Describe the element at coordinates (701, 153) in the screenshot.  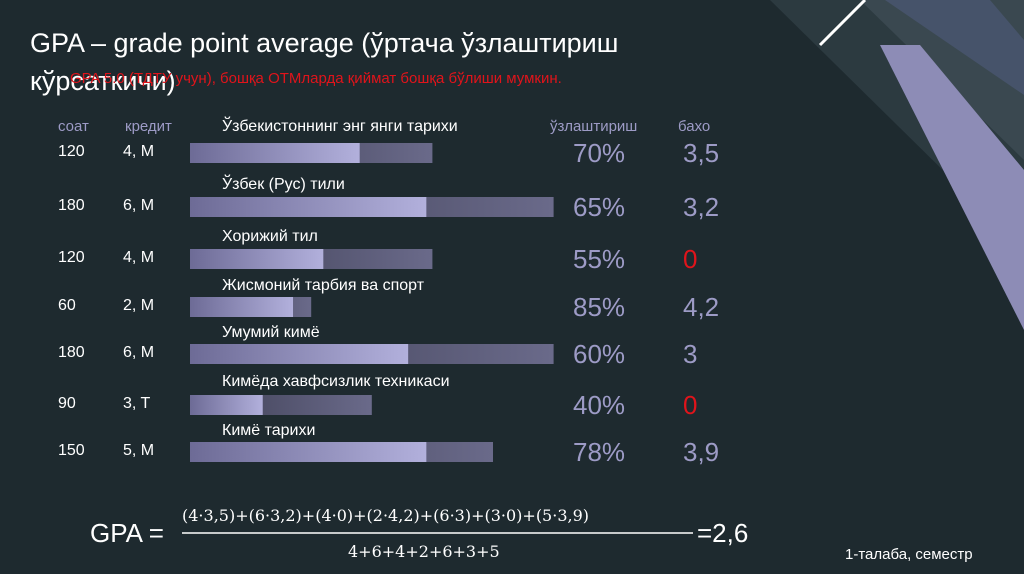
I see `grade: 3,5` at that location.